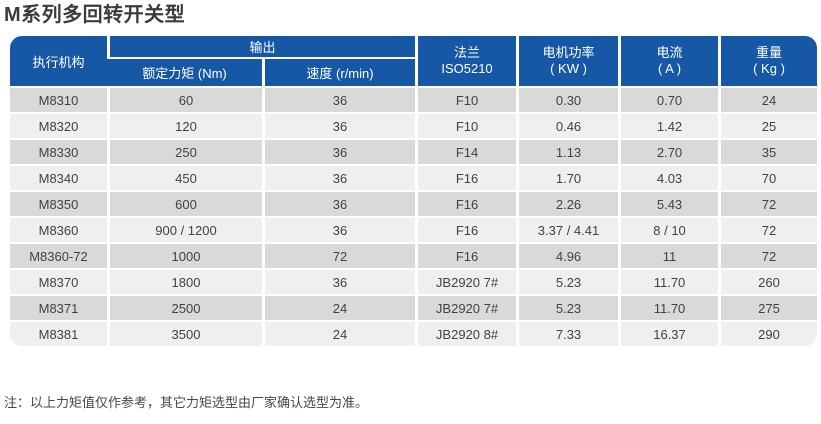 Image resolution: width=821 pixels, height=424 pixels. What do you see at coordinates (668, 229) in the screenshot?
I see `value-cell: 8 / 10` at bounding box center [668, 229].